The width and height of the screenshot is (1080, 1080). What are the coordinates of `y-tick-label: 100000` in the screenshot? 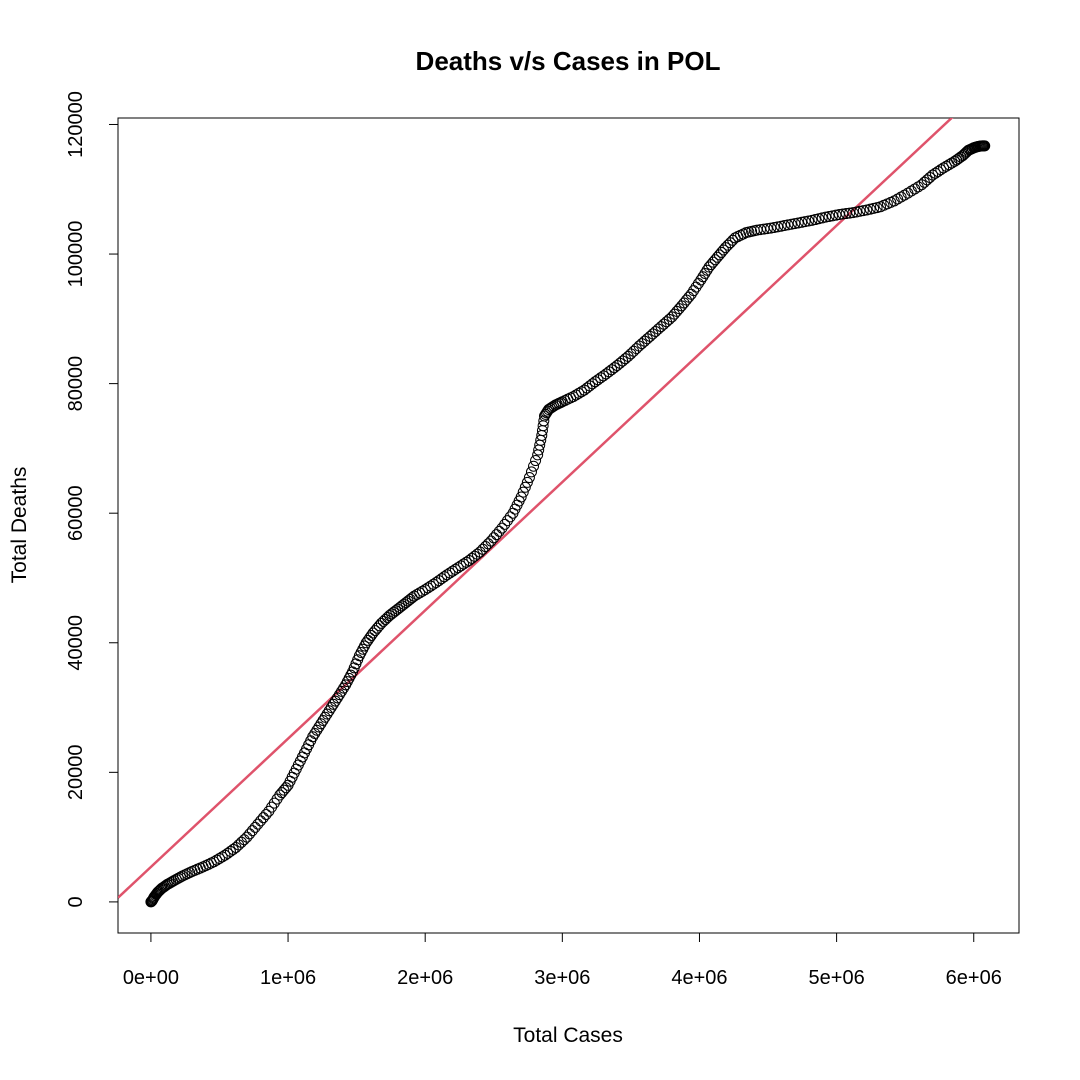 It's located at (76, 254).